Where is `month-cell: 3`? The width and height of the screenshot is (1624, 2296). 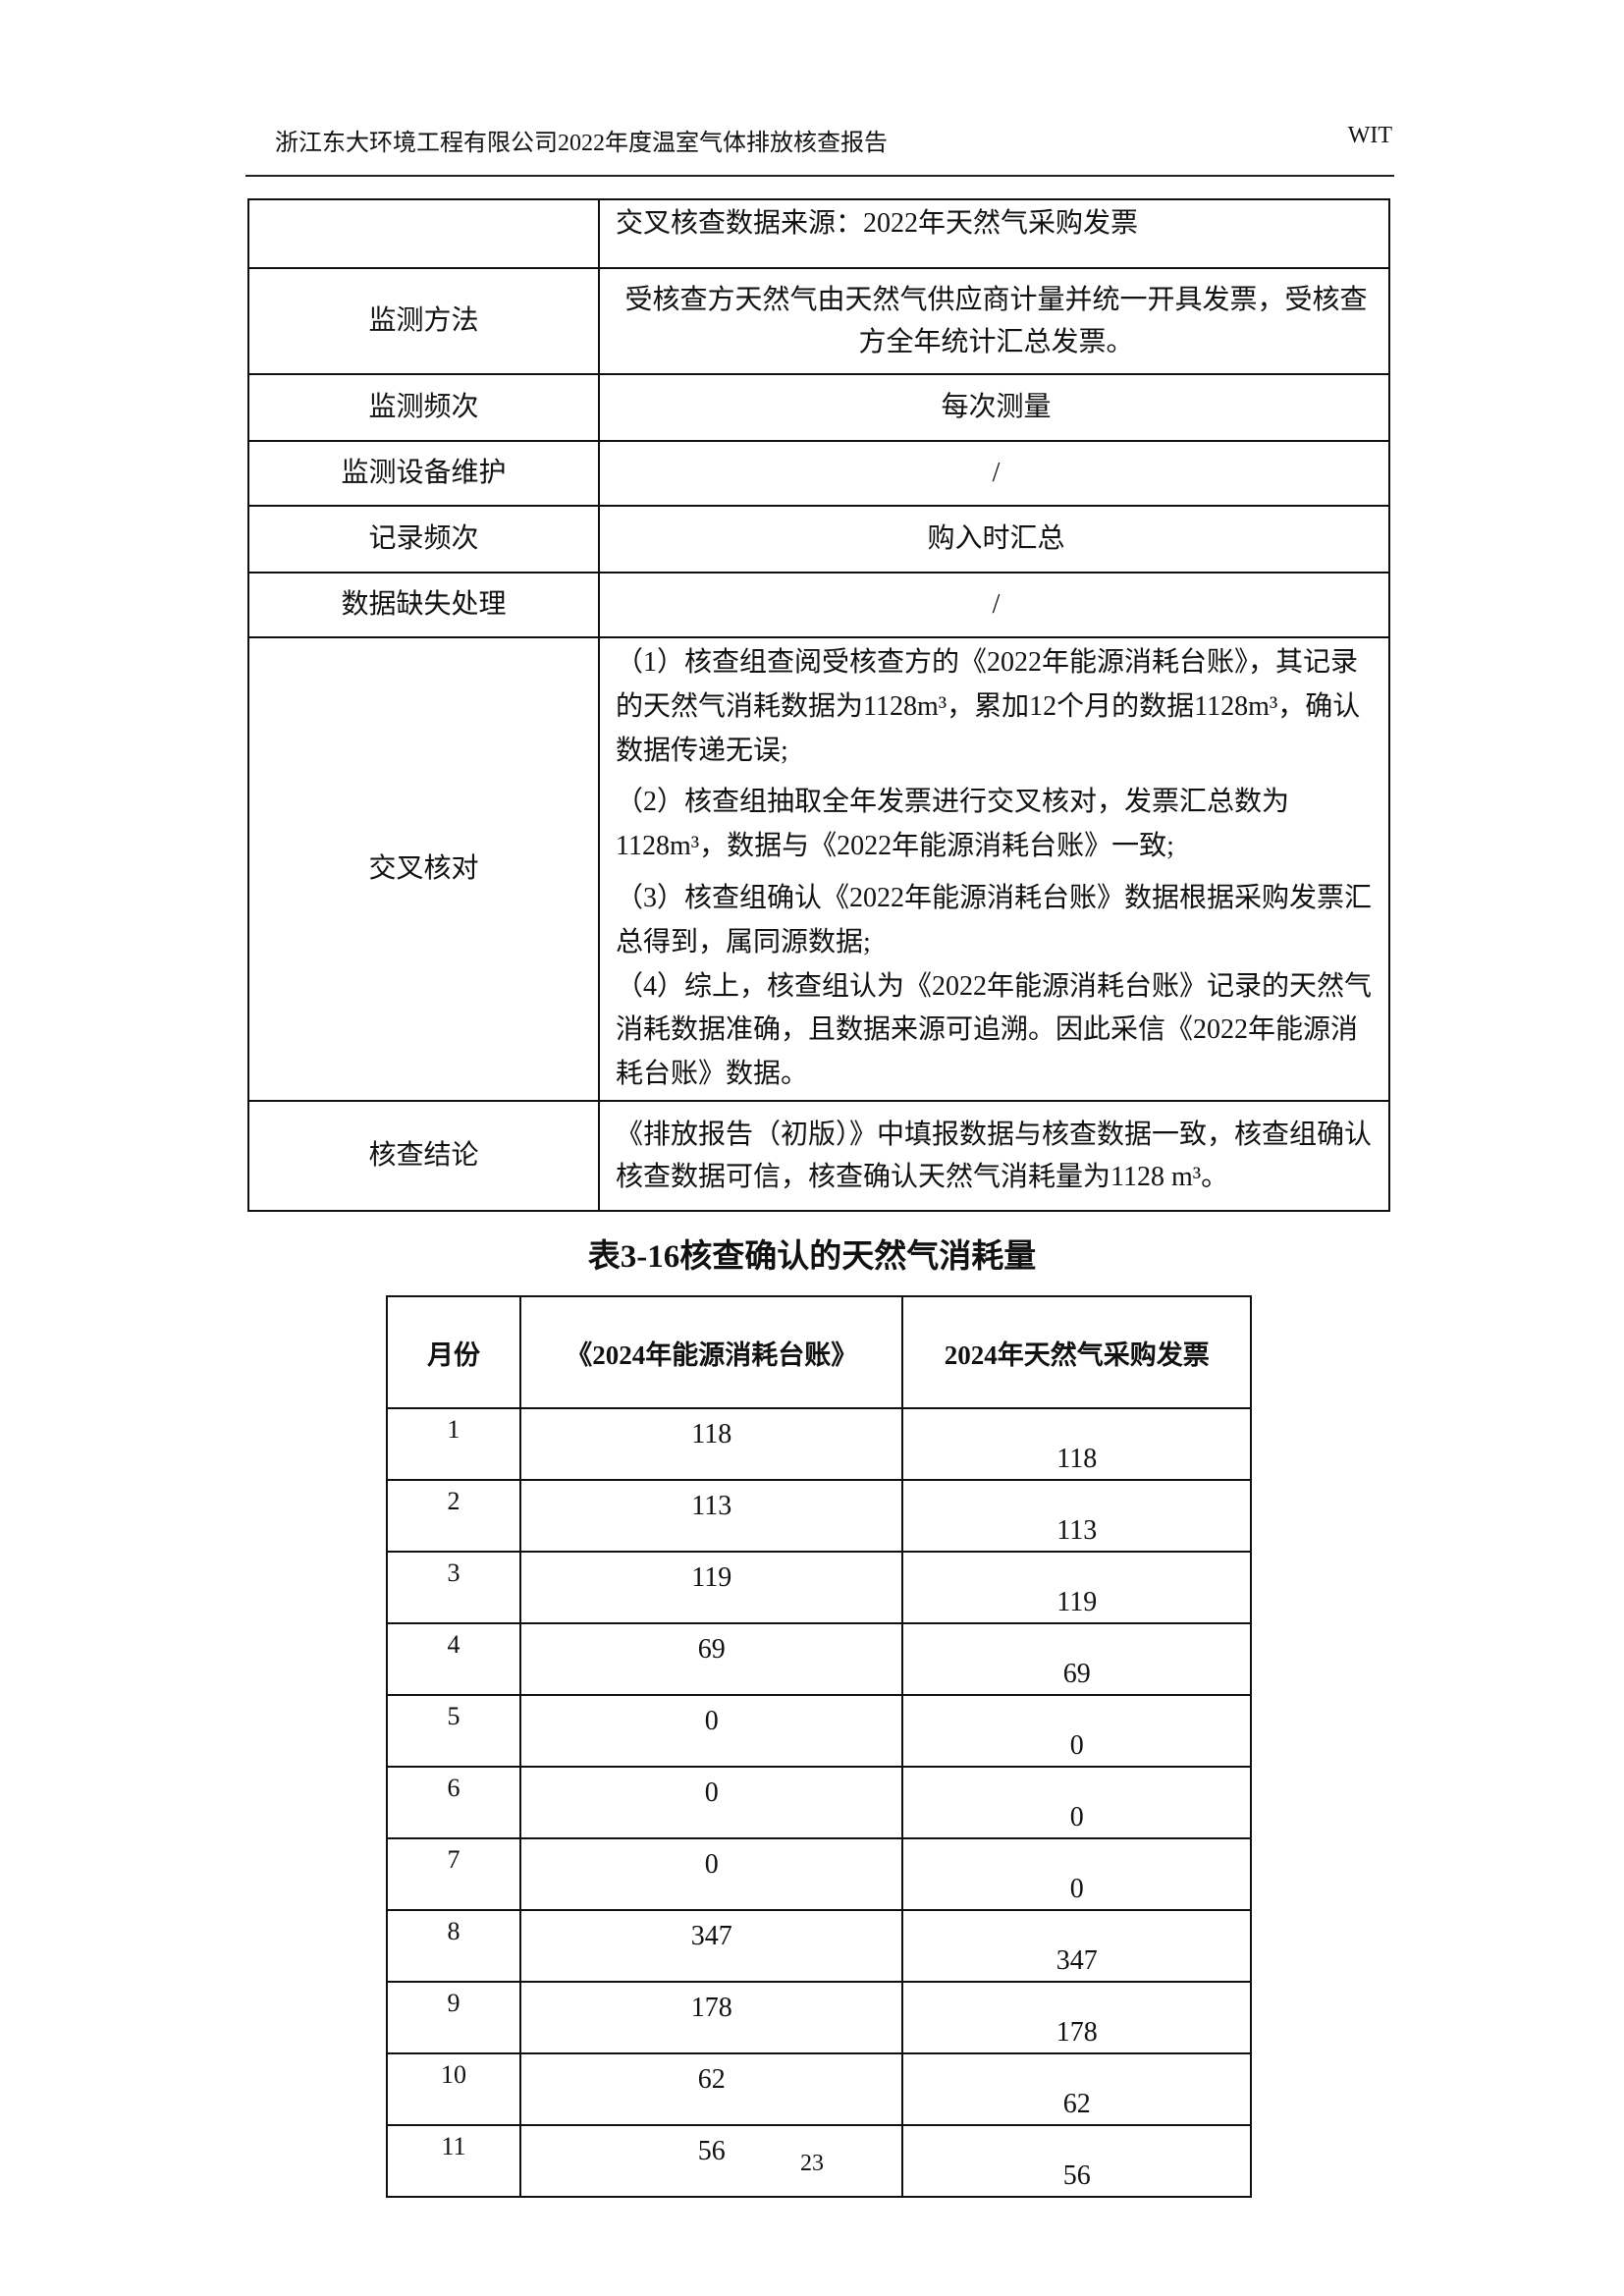
month-cell: 3 is located at coordinates (453, 1587).